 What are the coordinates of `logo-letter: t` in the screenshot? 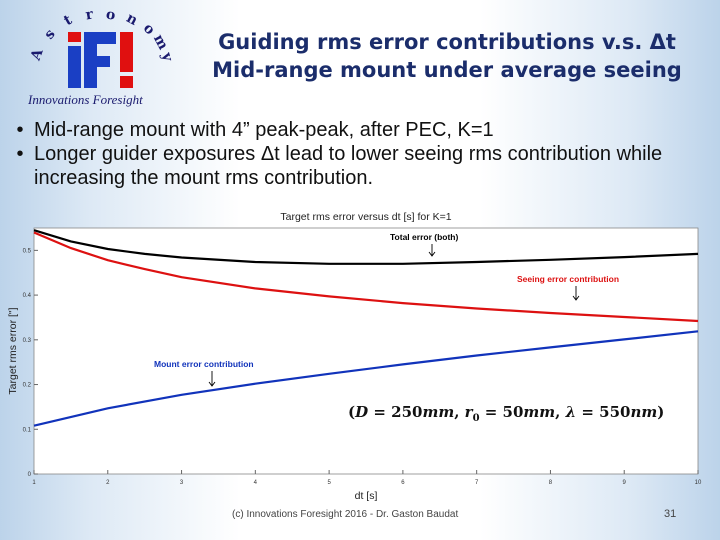 It's located at (68, 20).